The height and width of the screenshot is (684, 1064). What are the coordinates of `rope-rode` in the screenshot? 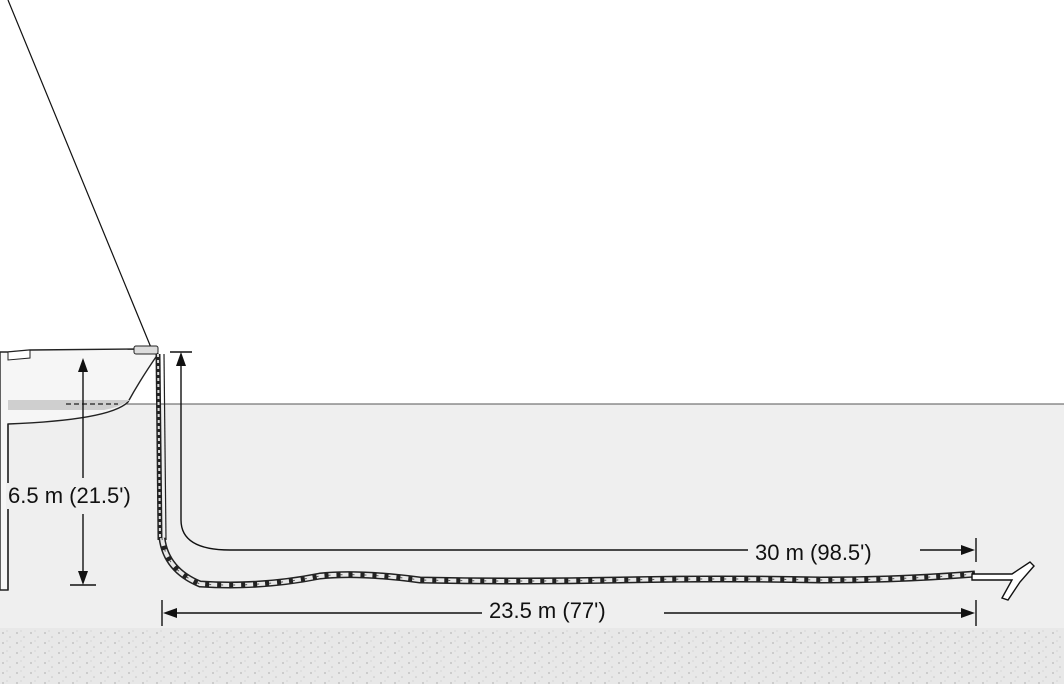 It's located at (161, 447).